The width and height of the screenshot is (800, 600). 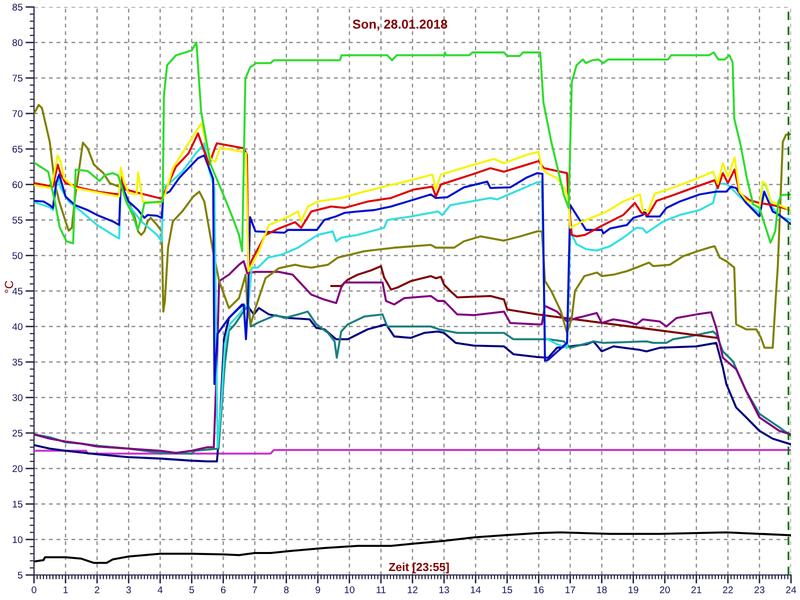 What do you see at coordinates (17, 256) in the screenshot?
I see `y-tick-label: 50` at bounding box center [17, 256].